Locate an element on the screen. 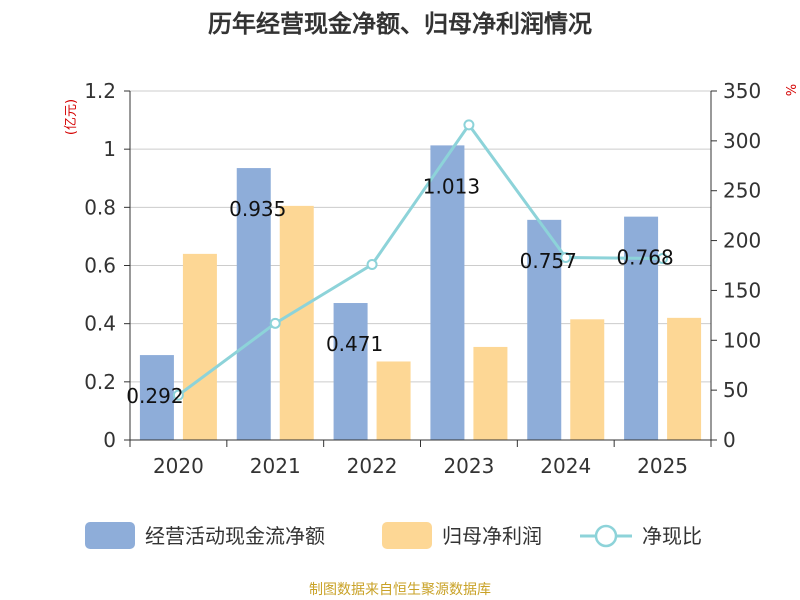  y-left-tick-label: 0.4 is located at coordinates (100, 324).